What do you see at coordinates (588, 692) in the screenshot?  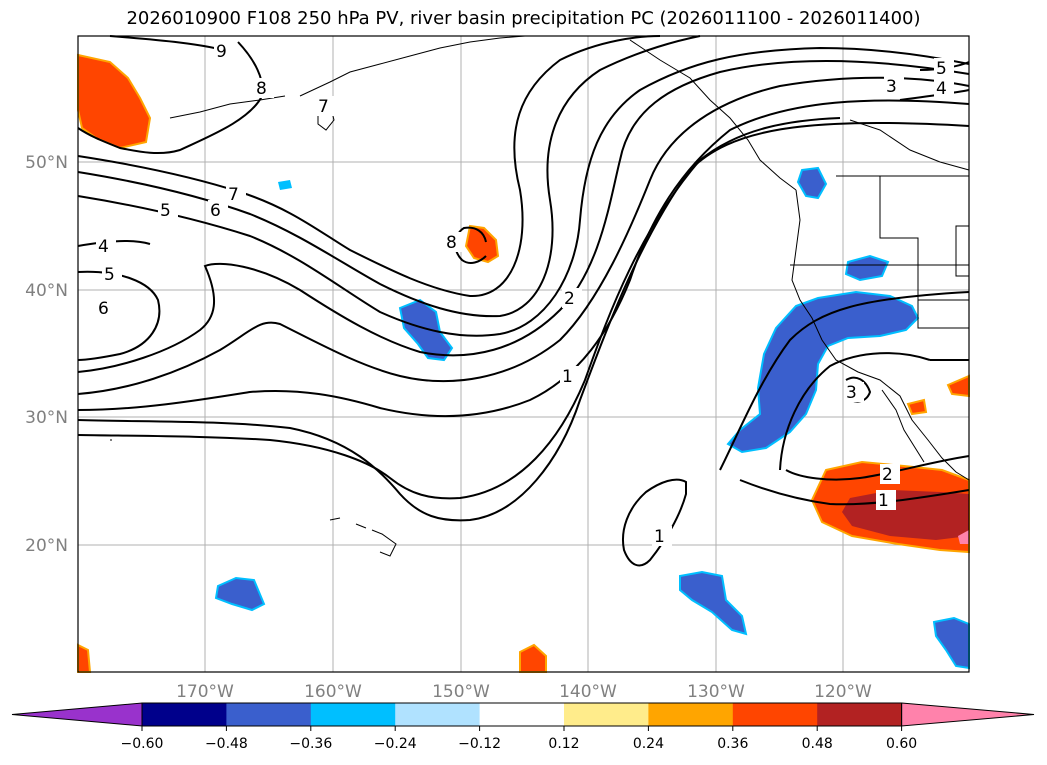 I see `lon-label: 140°W` at bounding box center [588, 692].